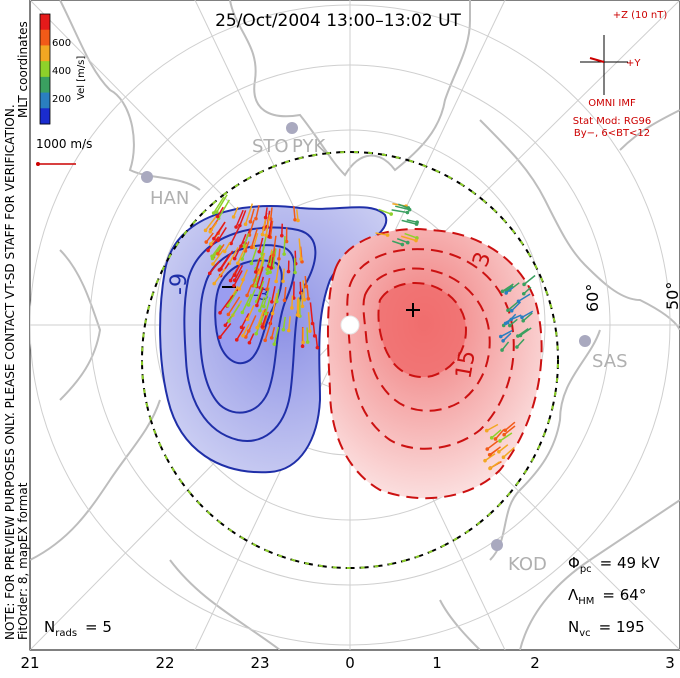 The image size is (680, 678). Describe the element at coordinates (309, 146) in the screenshot. I see `station-label-pyk: PYK` at that location.